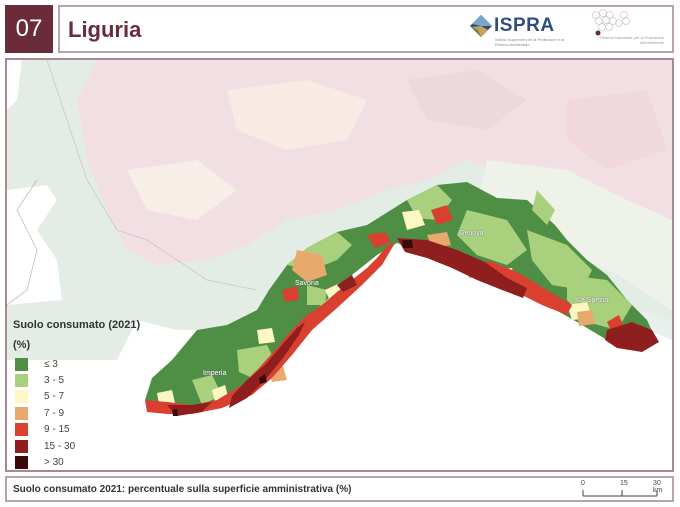 The height and width of the screenshot is (507, 680). I want to click on legend-label: > 30, so click(54, 463).